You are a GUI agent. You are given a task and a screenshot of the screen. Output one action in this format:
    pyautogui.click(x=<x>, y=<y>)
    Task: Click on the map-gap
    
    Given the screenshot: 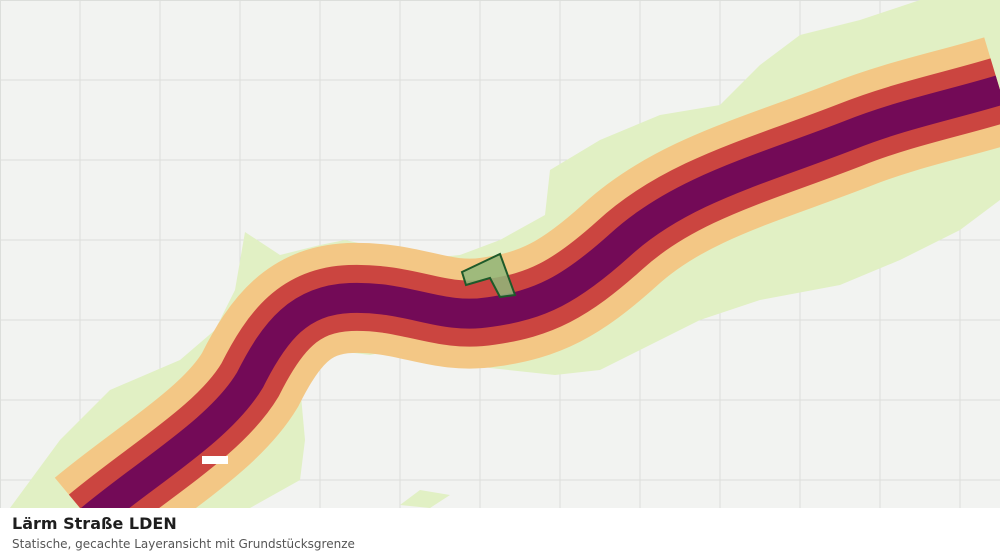 What is the action you would take?
    pyautogui.click(x=215, y=460)
    